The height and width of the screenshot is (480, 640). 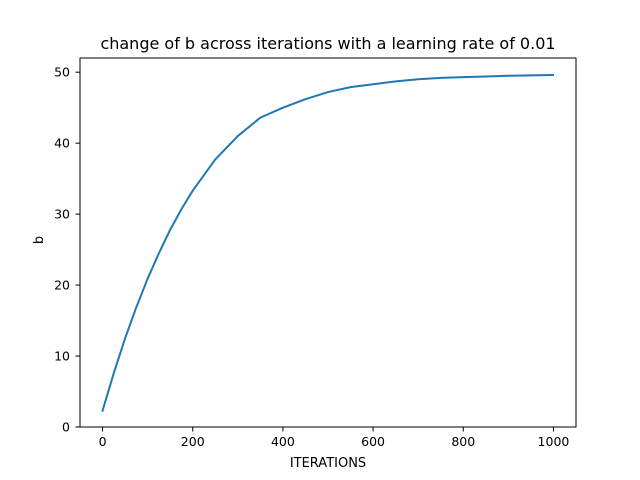 What do you see at coordinates (67, 250) in the screenshot?
I see `y-axis-ticks: 0 10 20 30 40 50` at bounding box center [67, 250].